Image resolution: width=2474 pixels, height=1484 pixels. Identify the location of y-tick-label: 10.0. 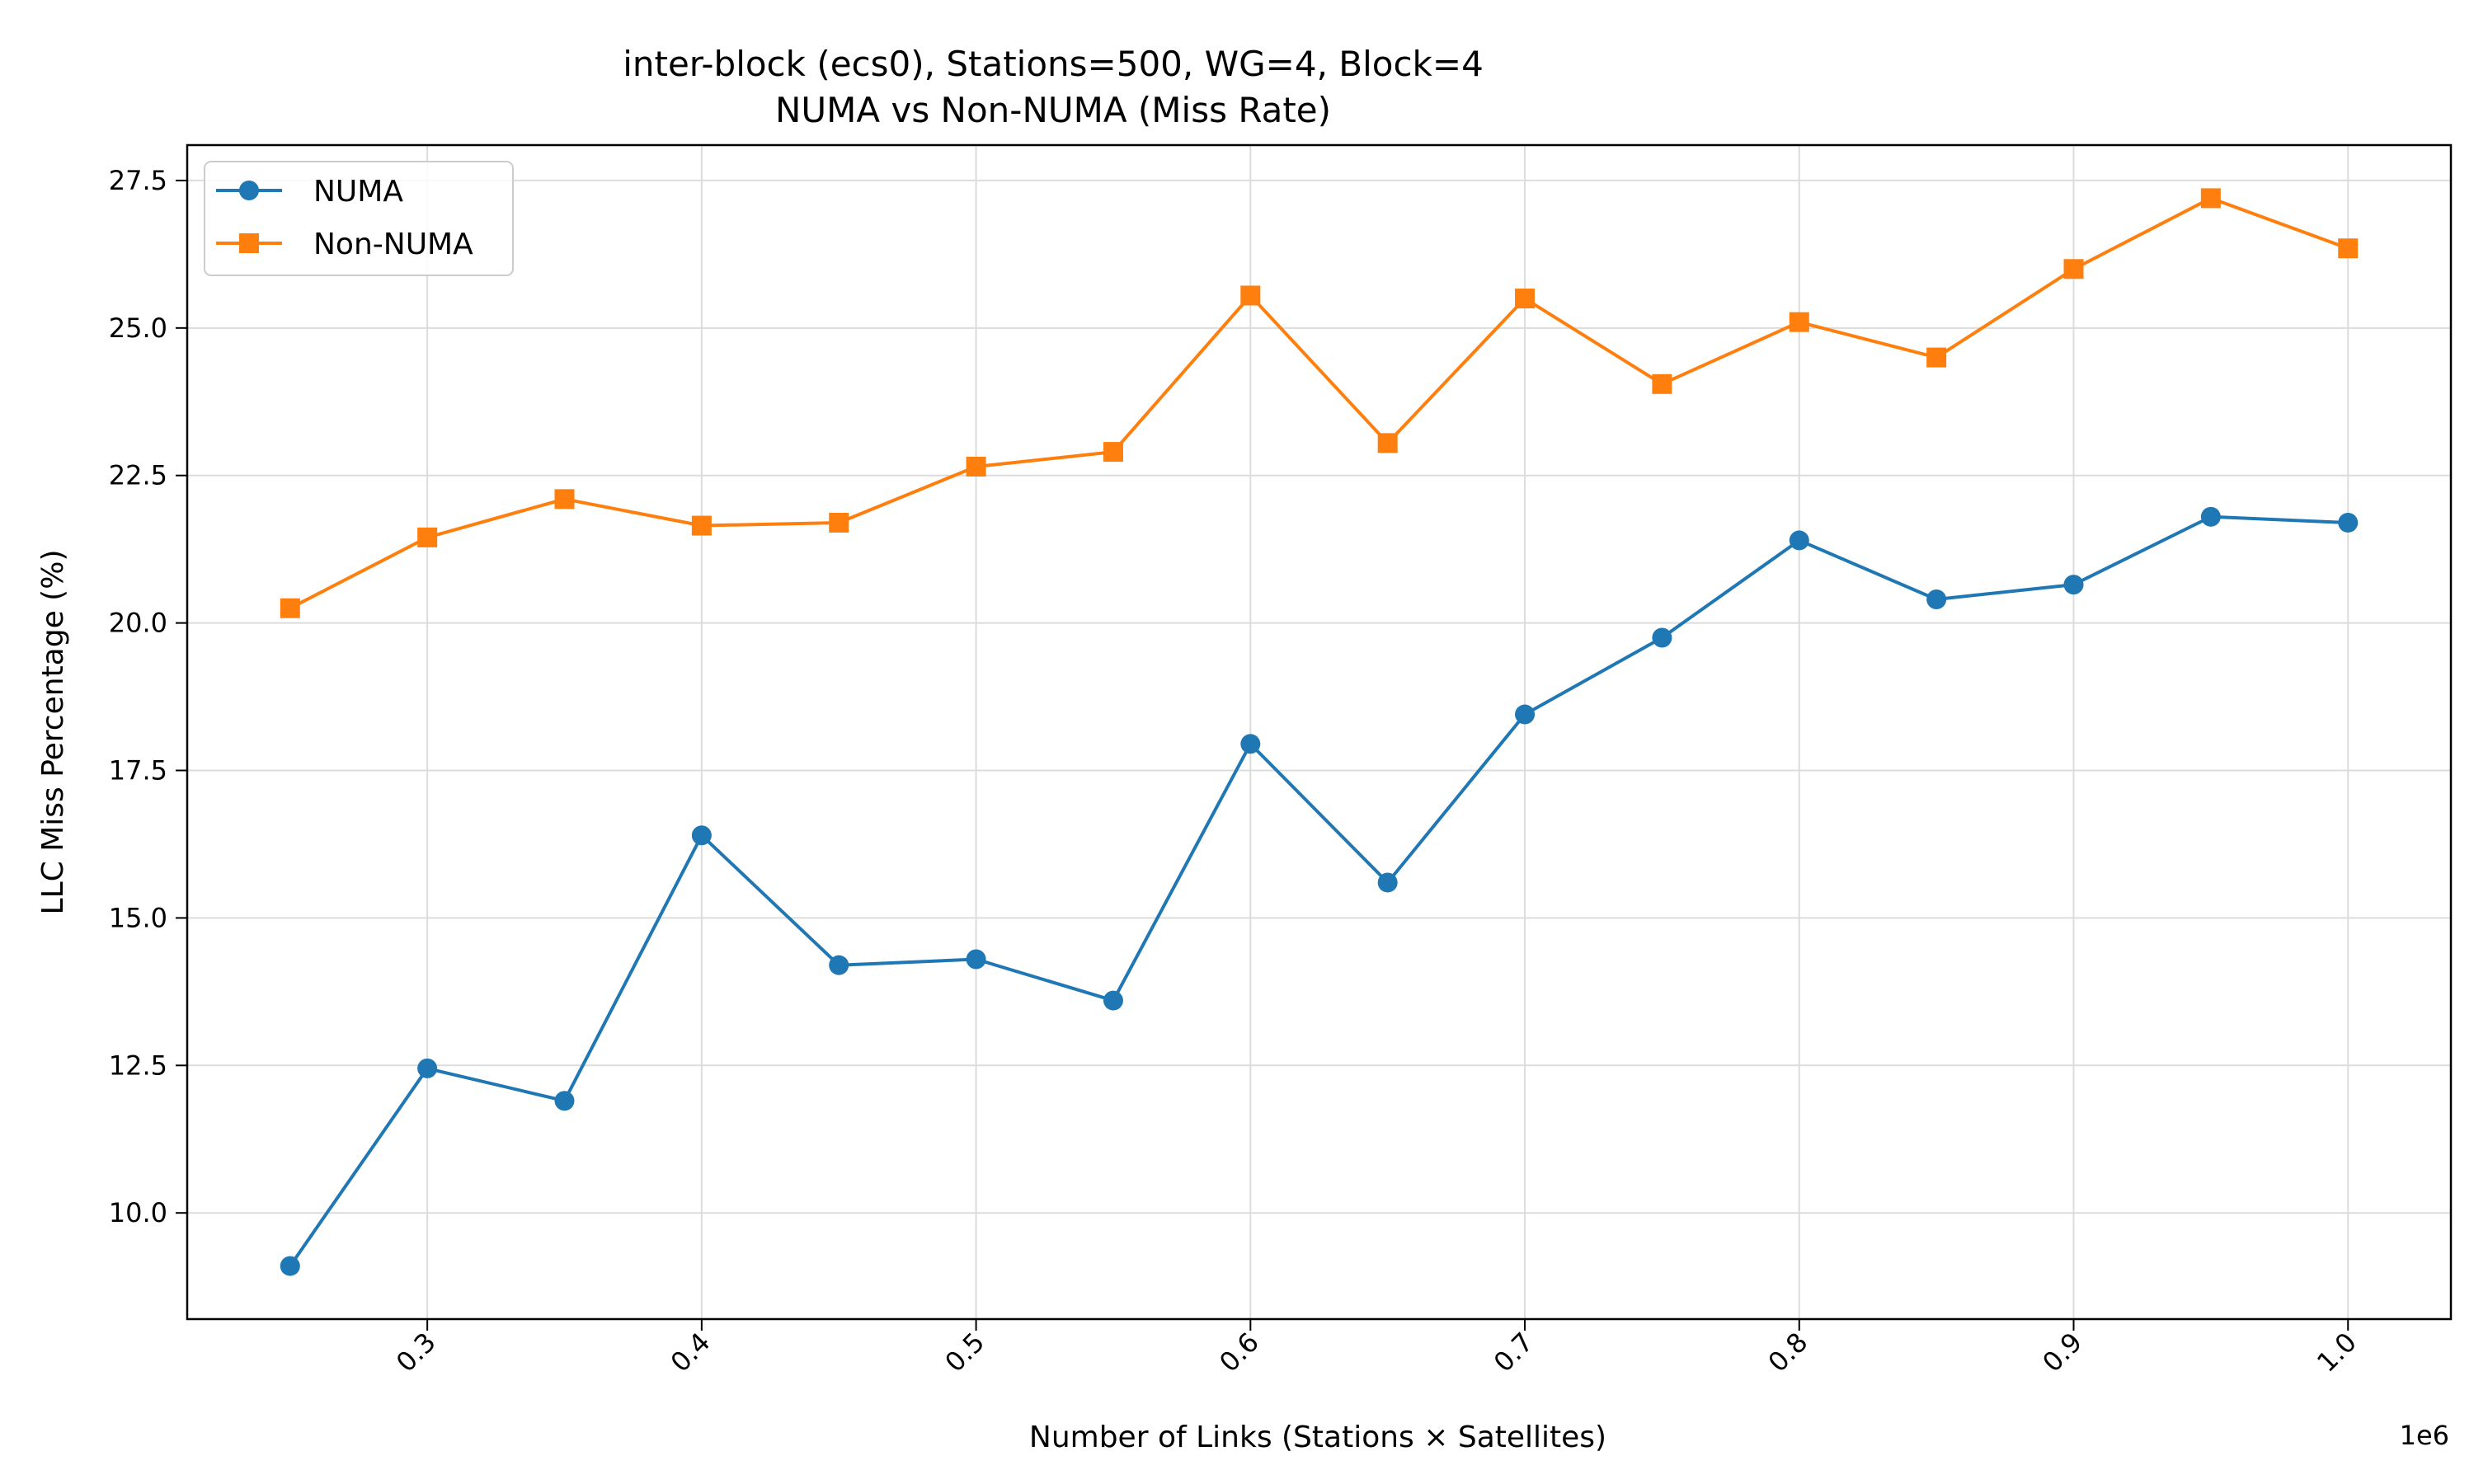
(138, 1212).